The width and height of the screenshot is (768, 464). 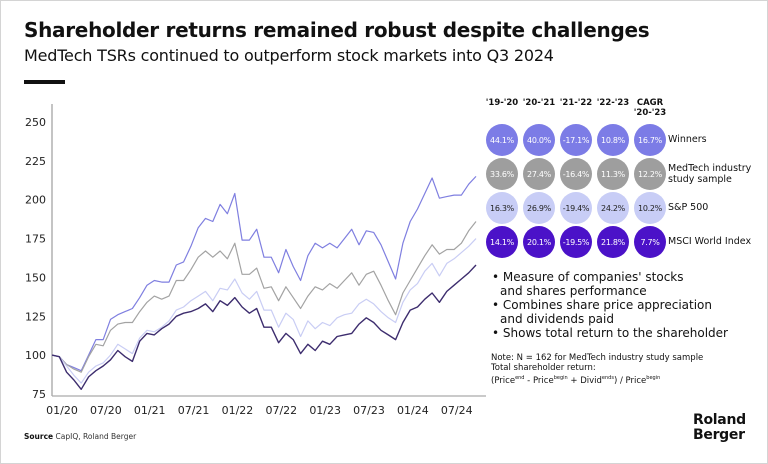 I want to click on return-bubble: 16.3%, so click(x=502, y=208).